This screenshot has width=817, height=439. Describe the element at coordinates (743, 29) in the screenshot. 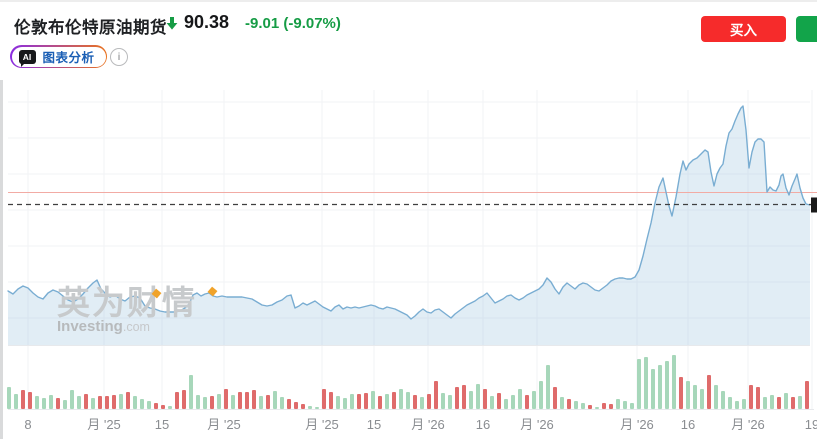

I see `buy-button: 买入` at that location.